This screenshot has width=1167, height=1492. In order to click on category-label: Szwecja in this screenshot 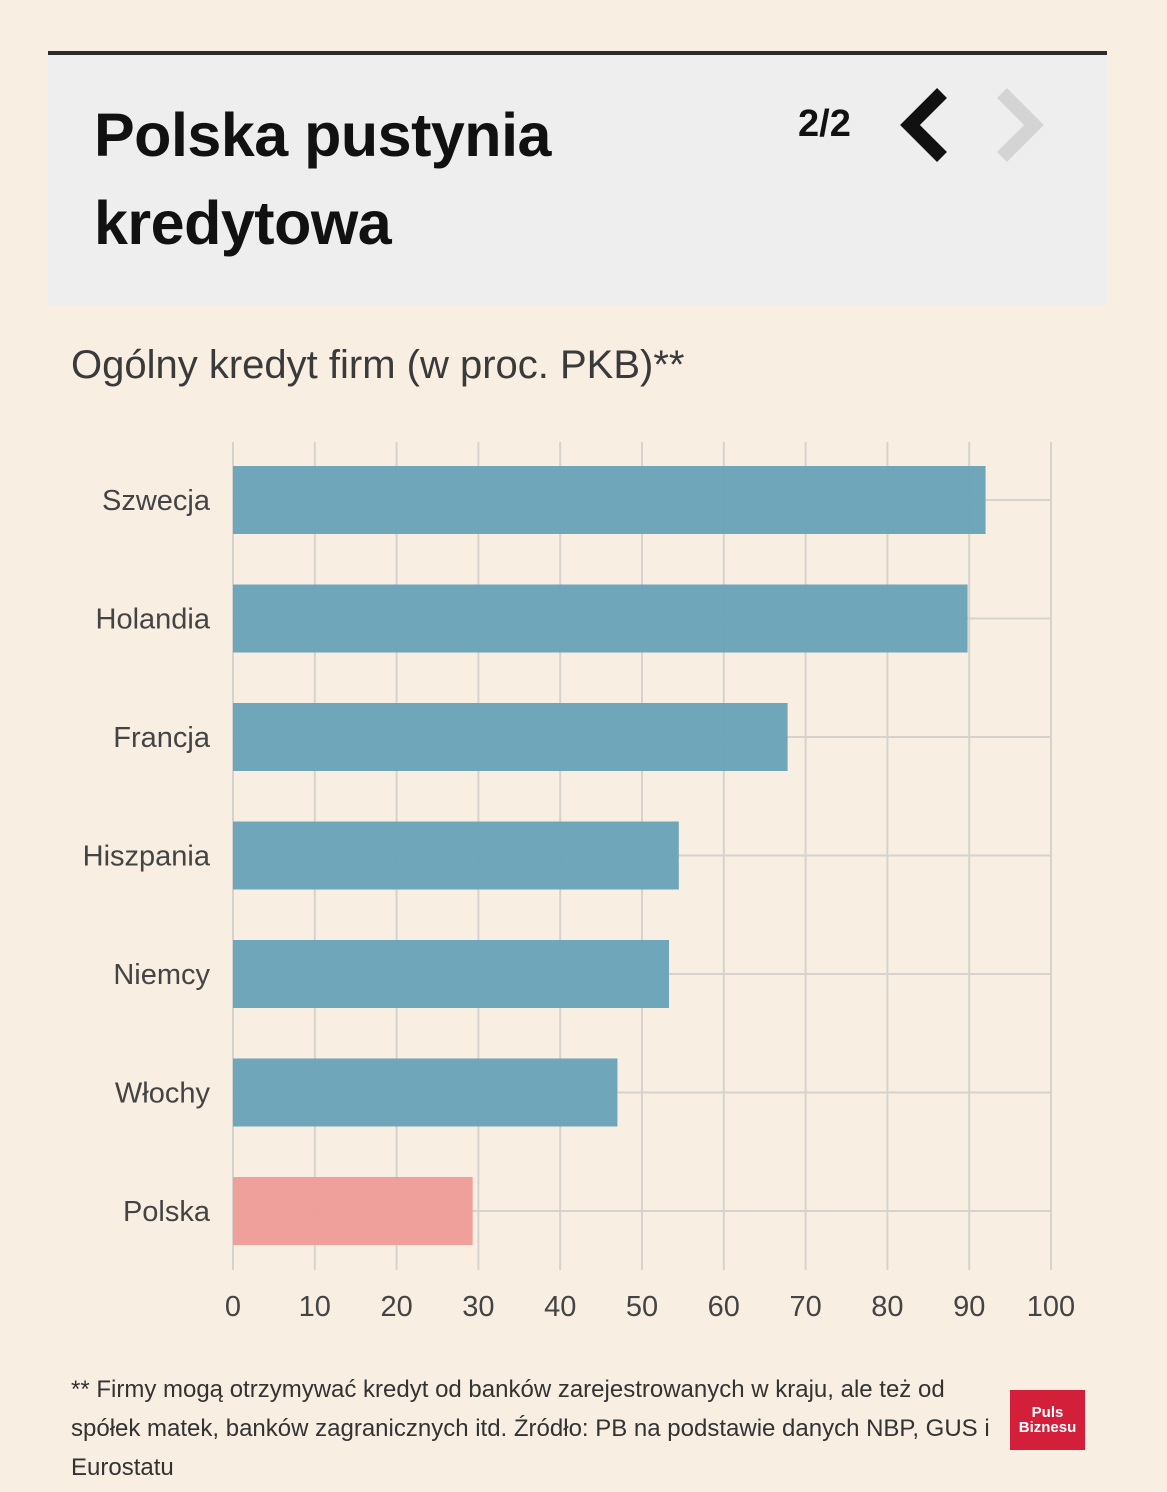, I will do `click(156, 501)`.